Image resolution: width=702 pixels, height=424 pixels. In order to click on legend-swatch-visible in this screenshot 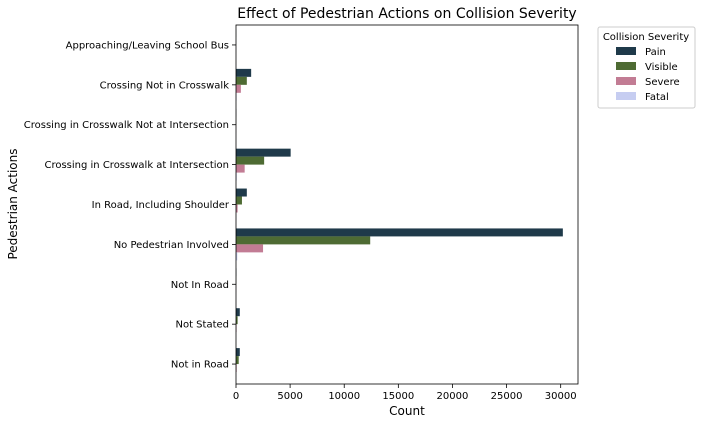, I will do `click(626, 66)`.